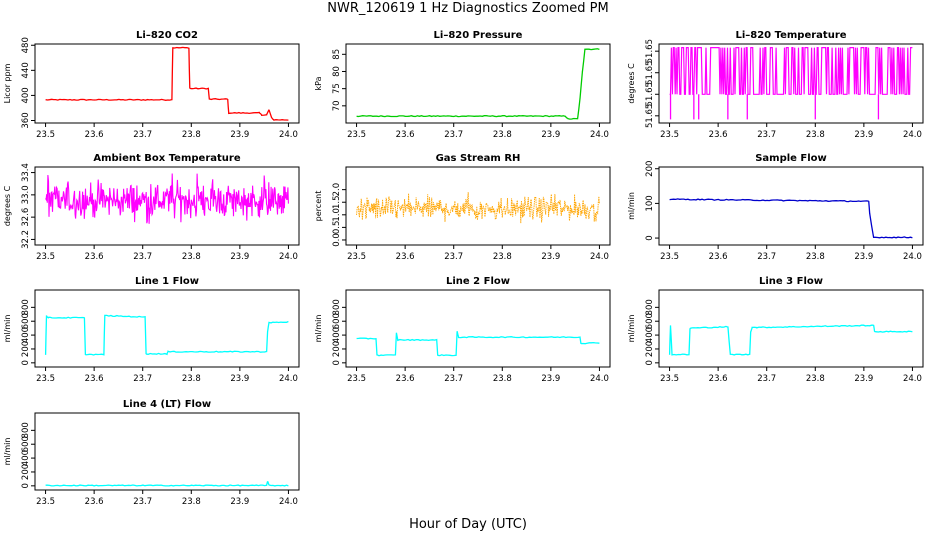 The width and height of the screenshot is (936, 544). Describe the element at coordinates (167, 281) in the screenshot. I see `panel-title: Line 1 Flow` at that location.